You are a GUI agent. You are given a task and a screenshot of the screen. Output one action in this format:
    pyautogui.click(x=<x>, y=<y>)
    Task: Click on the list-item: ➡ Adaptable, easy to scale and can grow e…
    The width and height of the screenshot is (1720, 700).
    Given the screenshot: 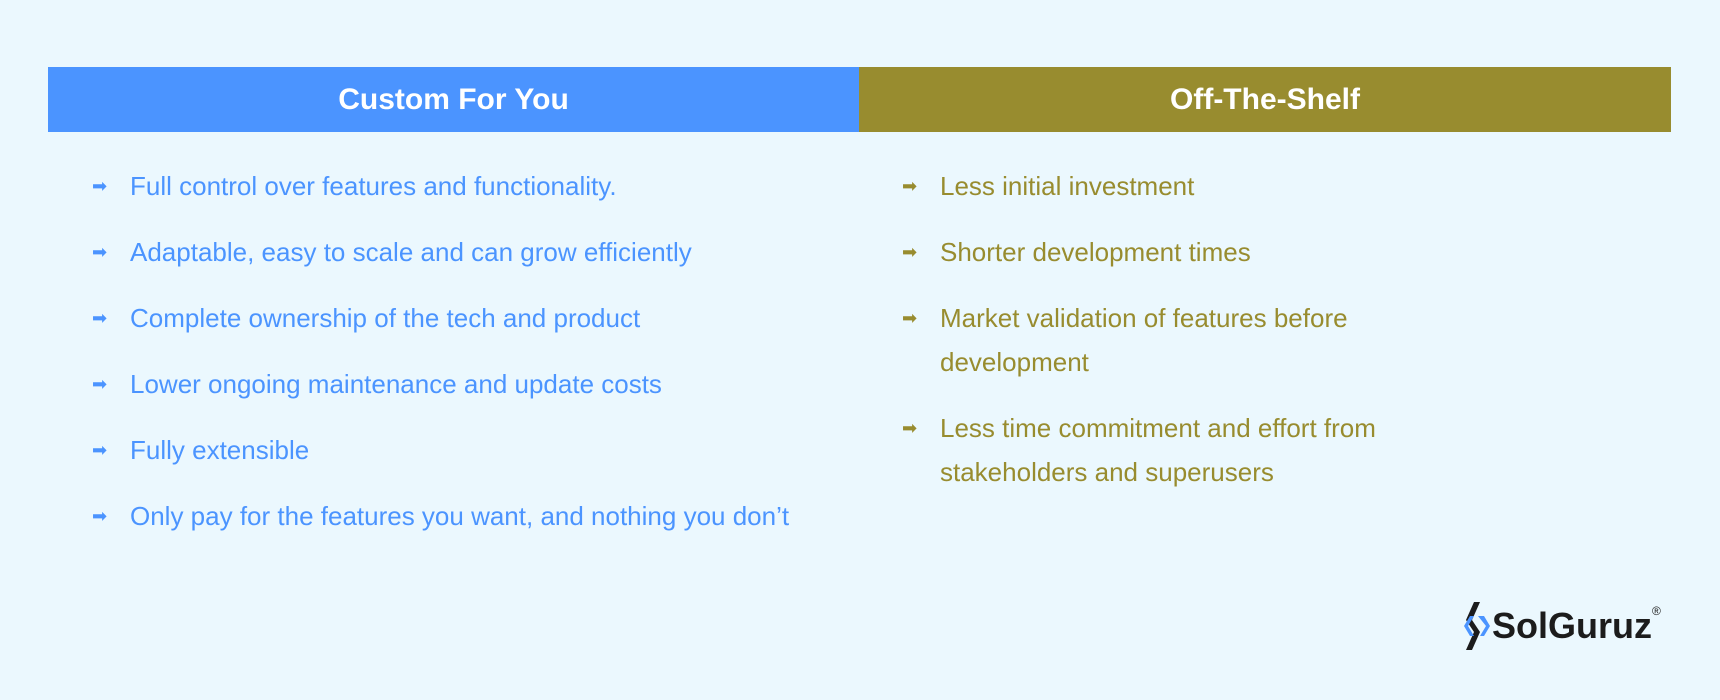 What is the action you would take?
    pyautogui.click(x=462, y=252)
    